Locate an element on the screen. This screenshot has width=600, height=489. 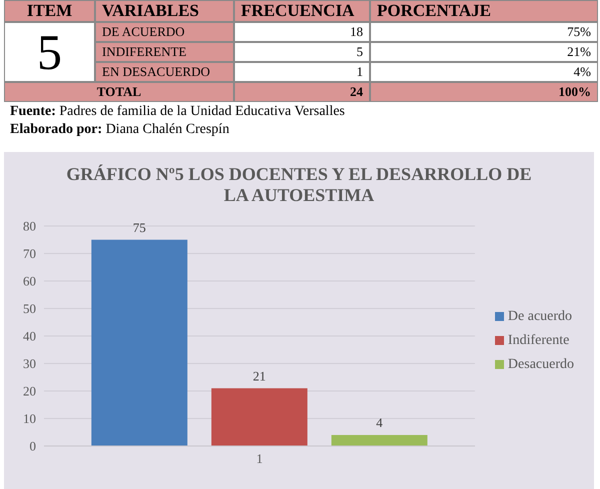
text: 100% is located at coordinates (484, 92).